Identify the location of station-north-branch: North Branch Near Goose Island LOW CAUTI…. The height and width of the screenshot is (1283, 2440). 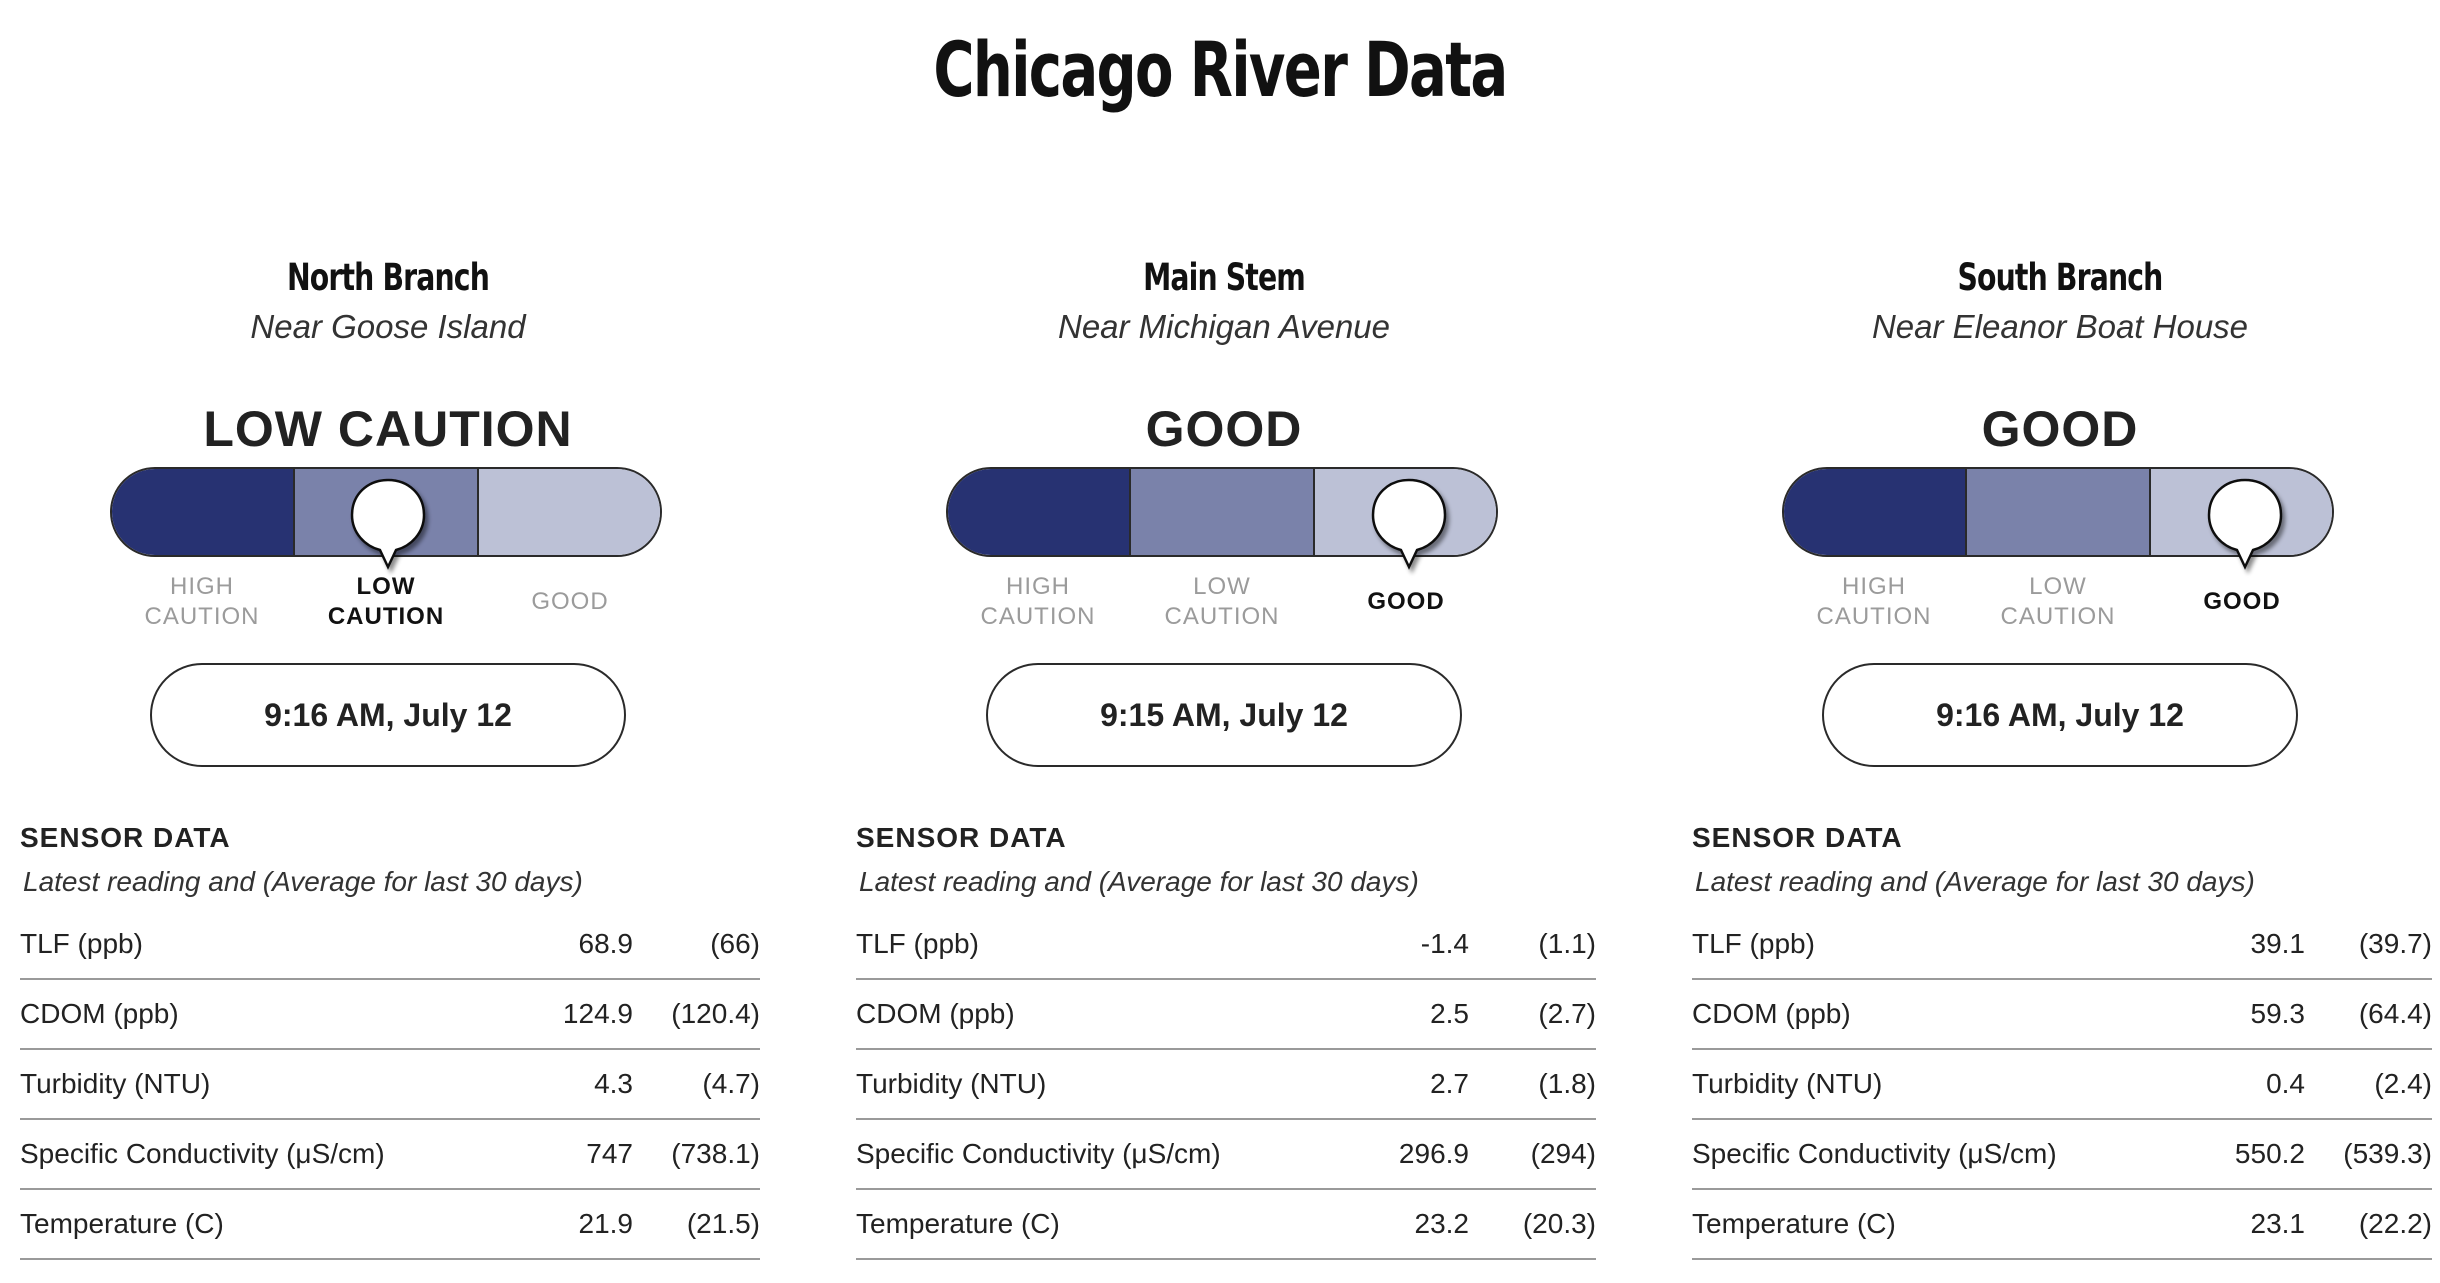
(388, 511).